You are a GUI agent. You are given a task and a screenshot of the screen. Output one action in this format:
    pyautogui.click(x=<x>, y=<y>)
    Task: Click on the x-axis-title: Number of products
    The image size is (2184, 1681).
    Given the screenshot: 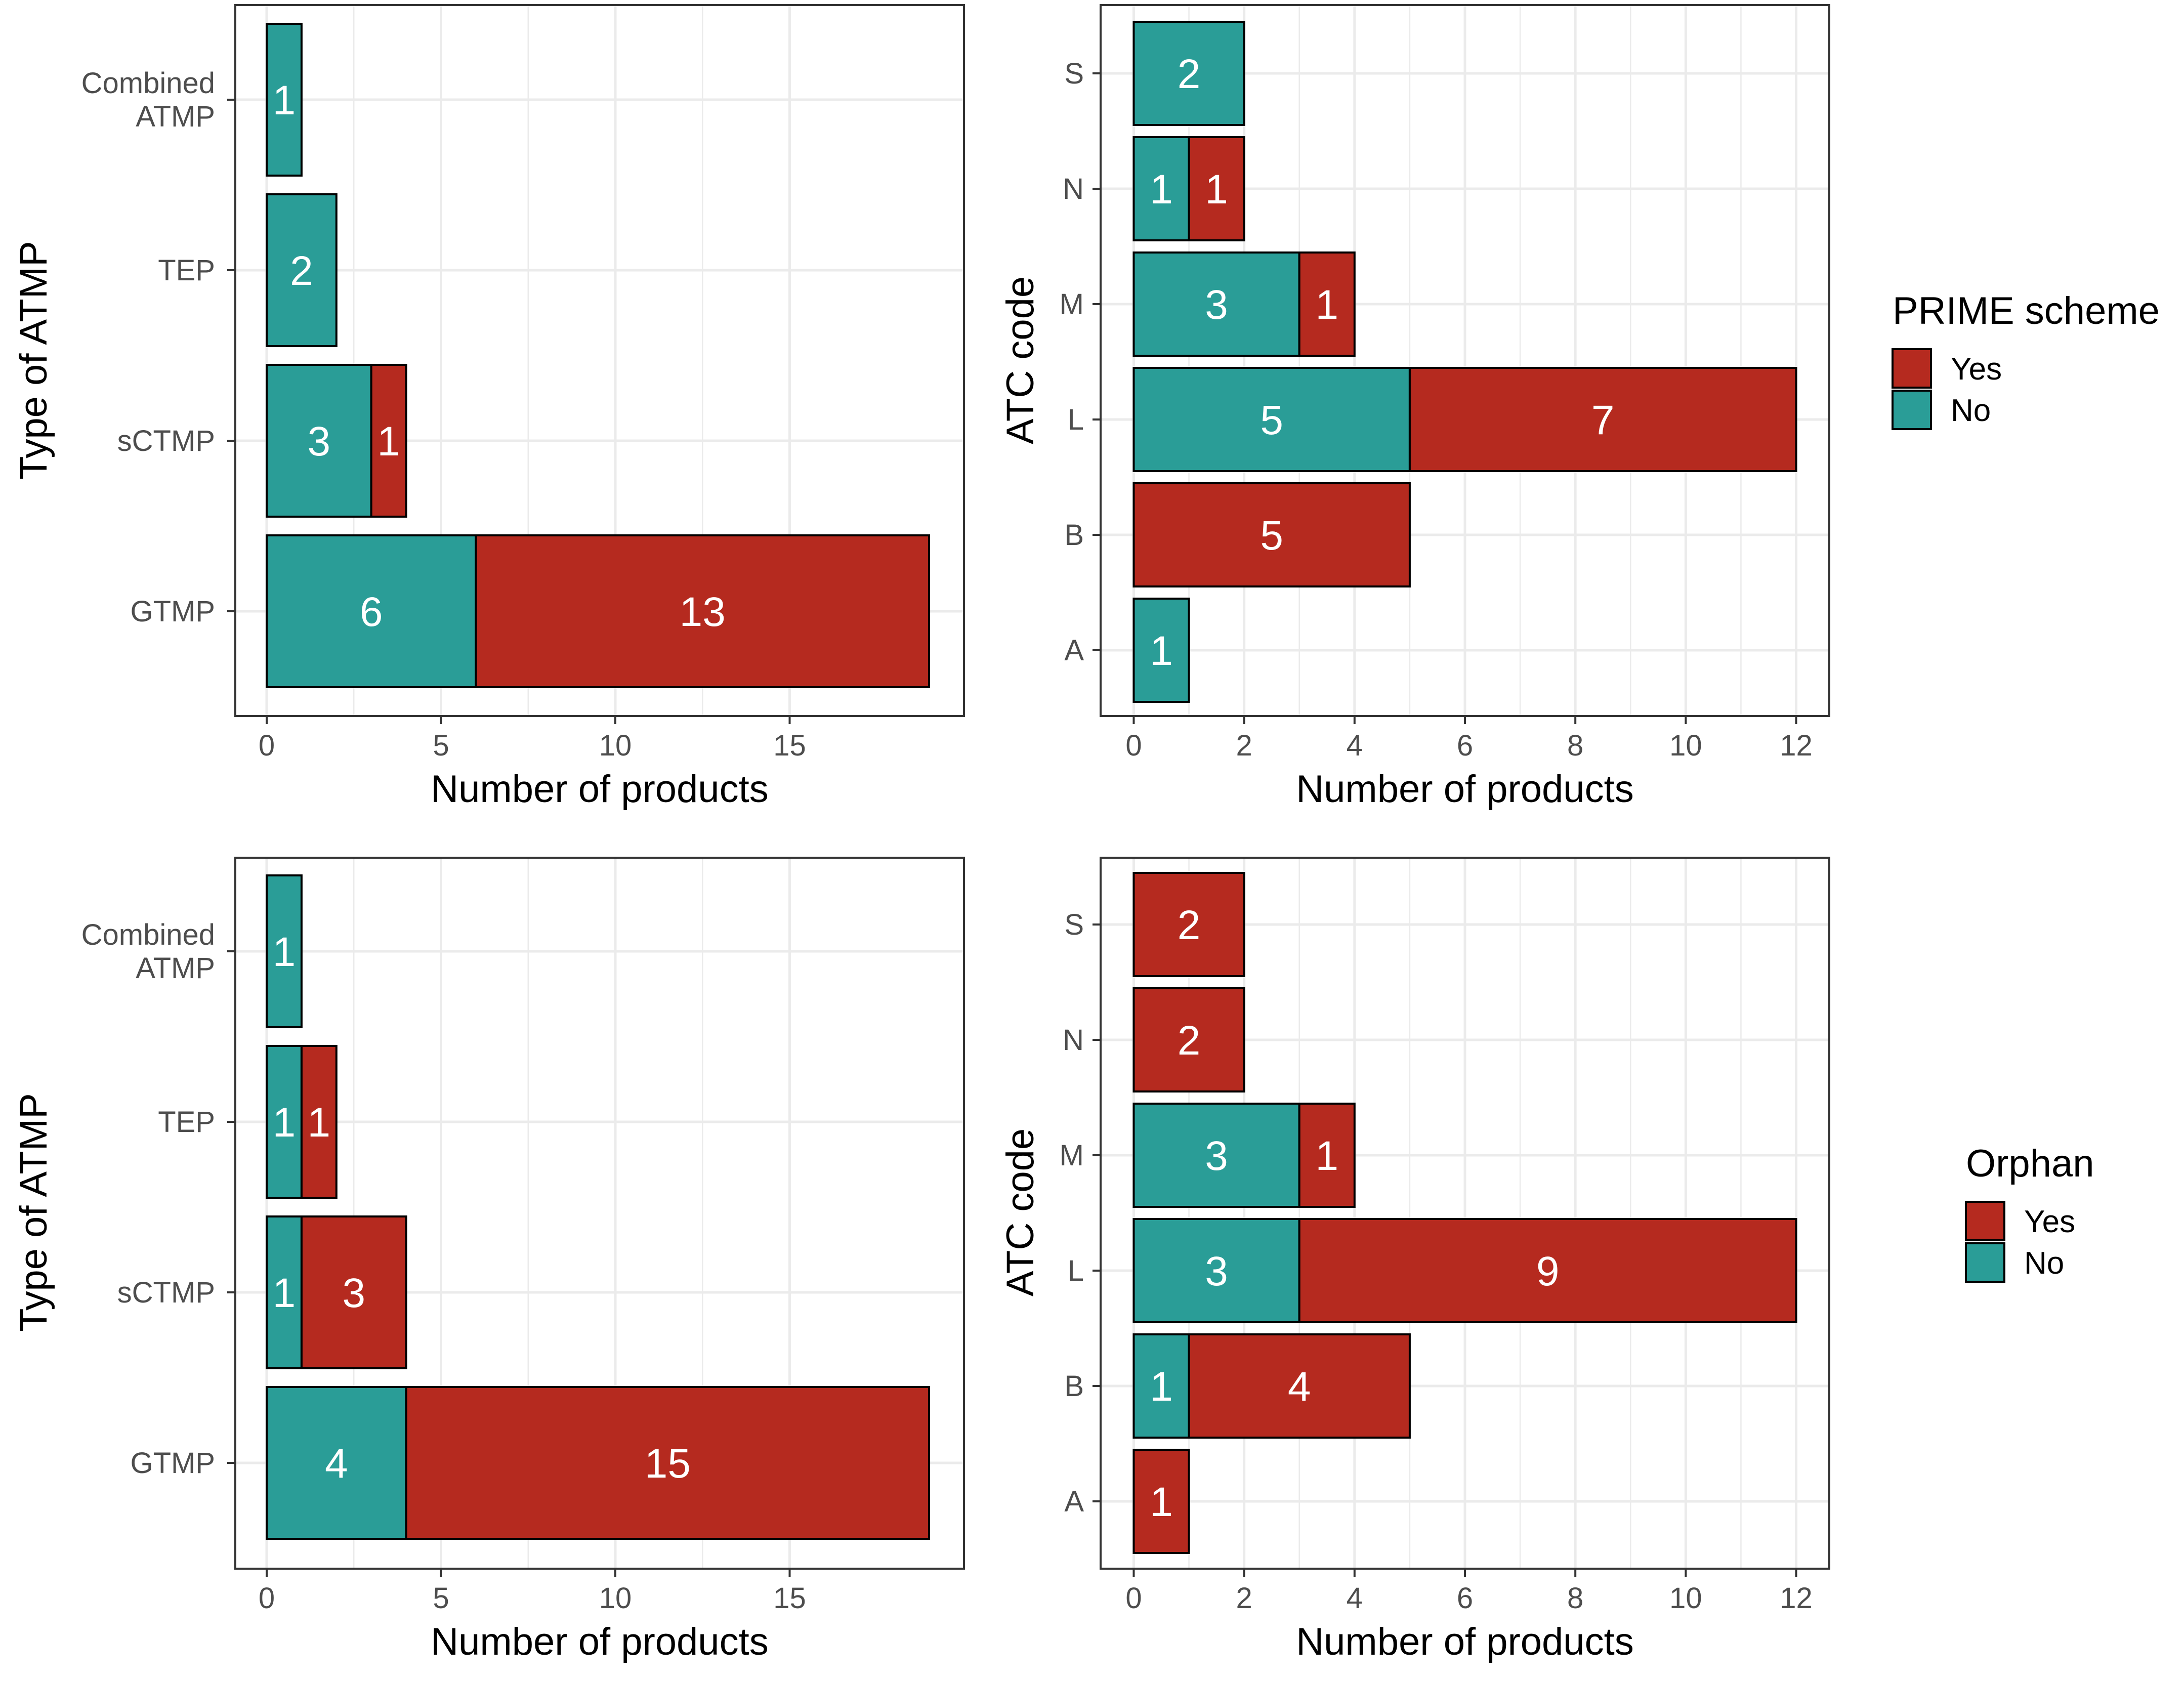 What is the action you would take?
    pyautogui.click(x=599, y=789)
    